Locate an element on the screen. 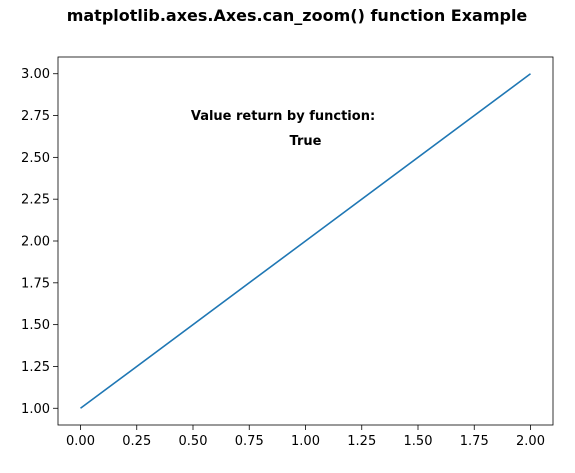  y-tick-label: 3.00 is located at coordinates (35, 74).